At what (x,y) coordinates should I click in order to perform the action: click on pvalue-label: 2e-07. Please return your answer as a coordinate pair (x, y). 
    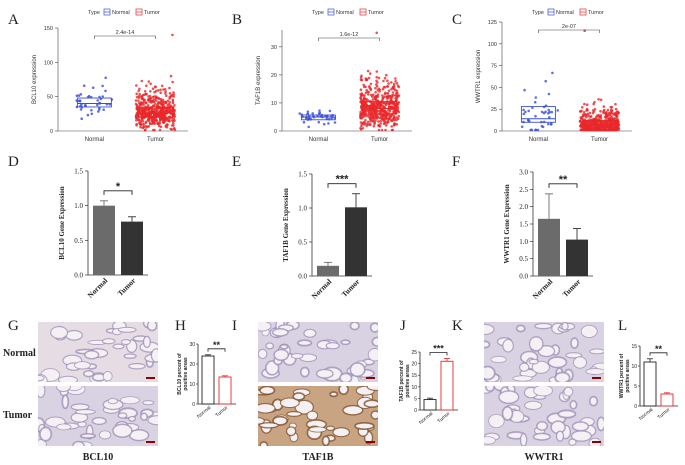
    Looking at the image, I should click on (569, 27).